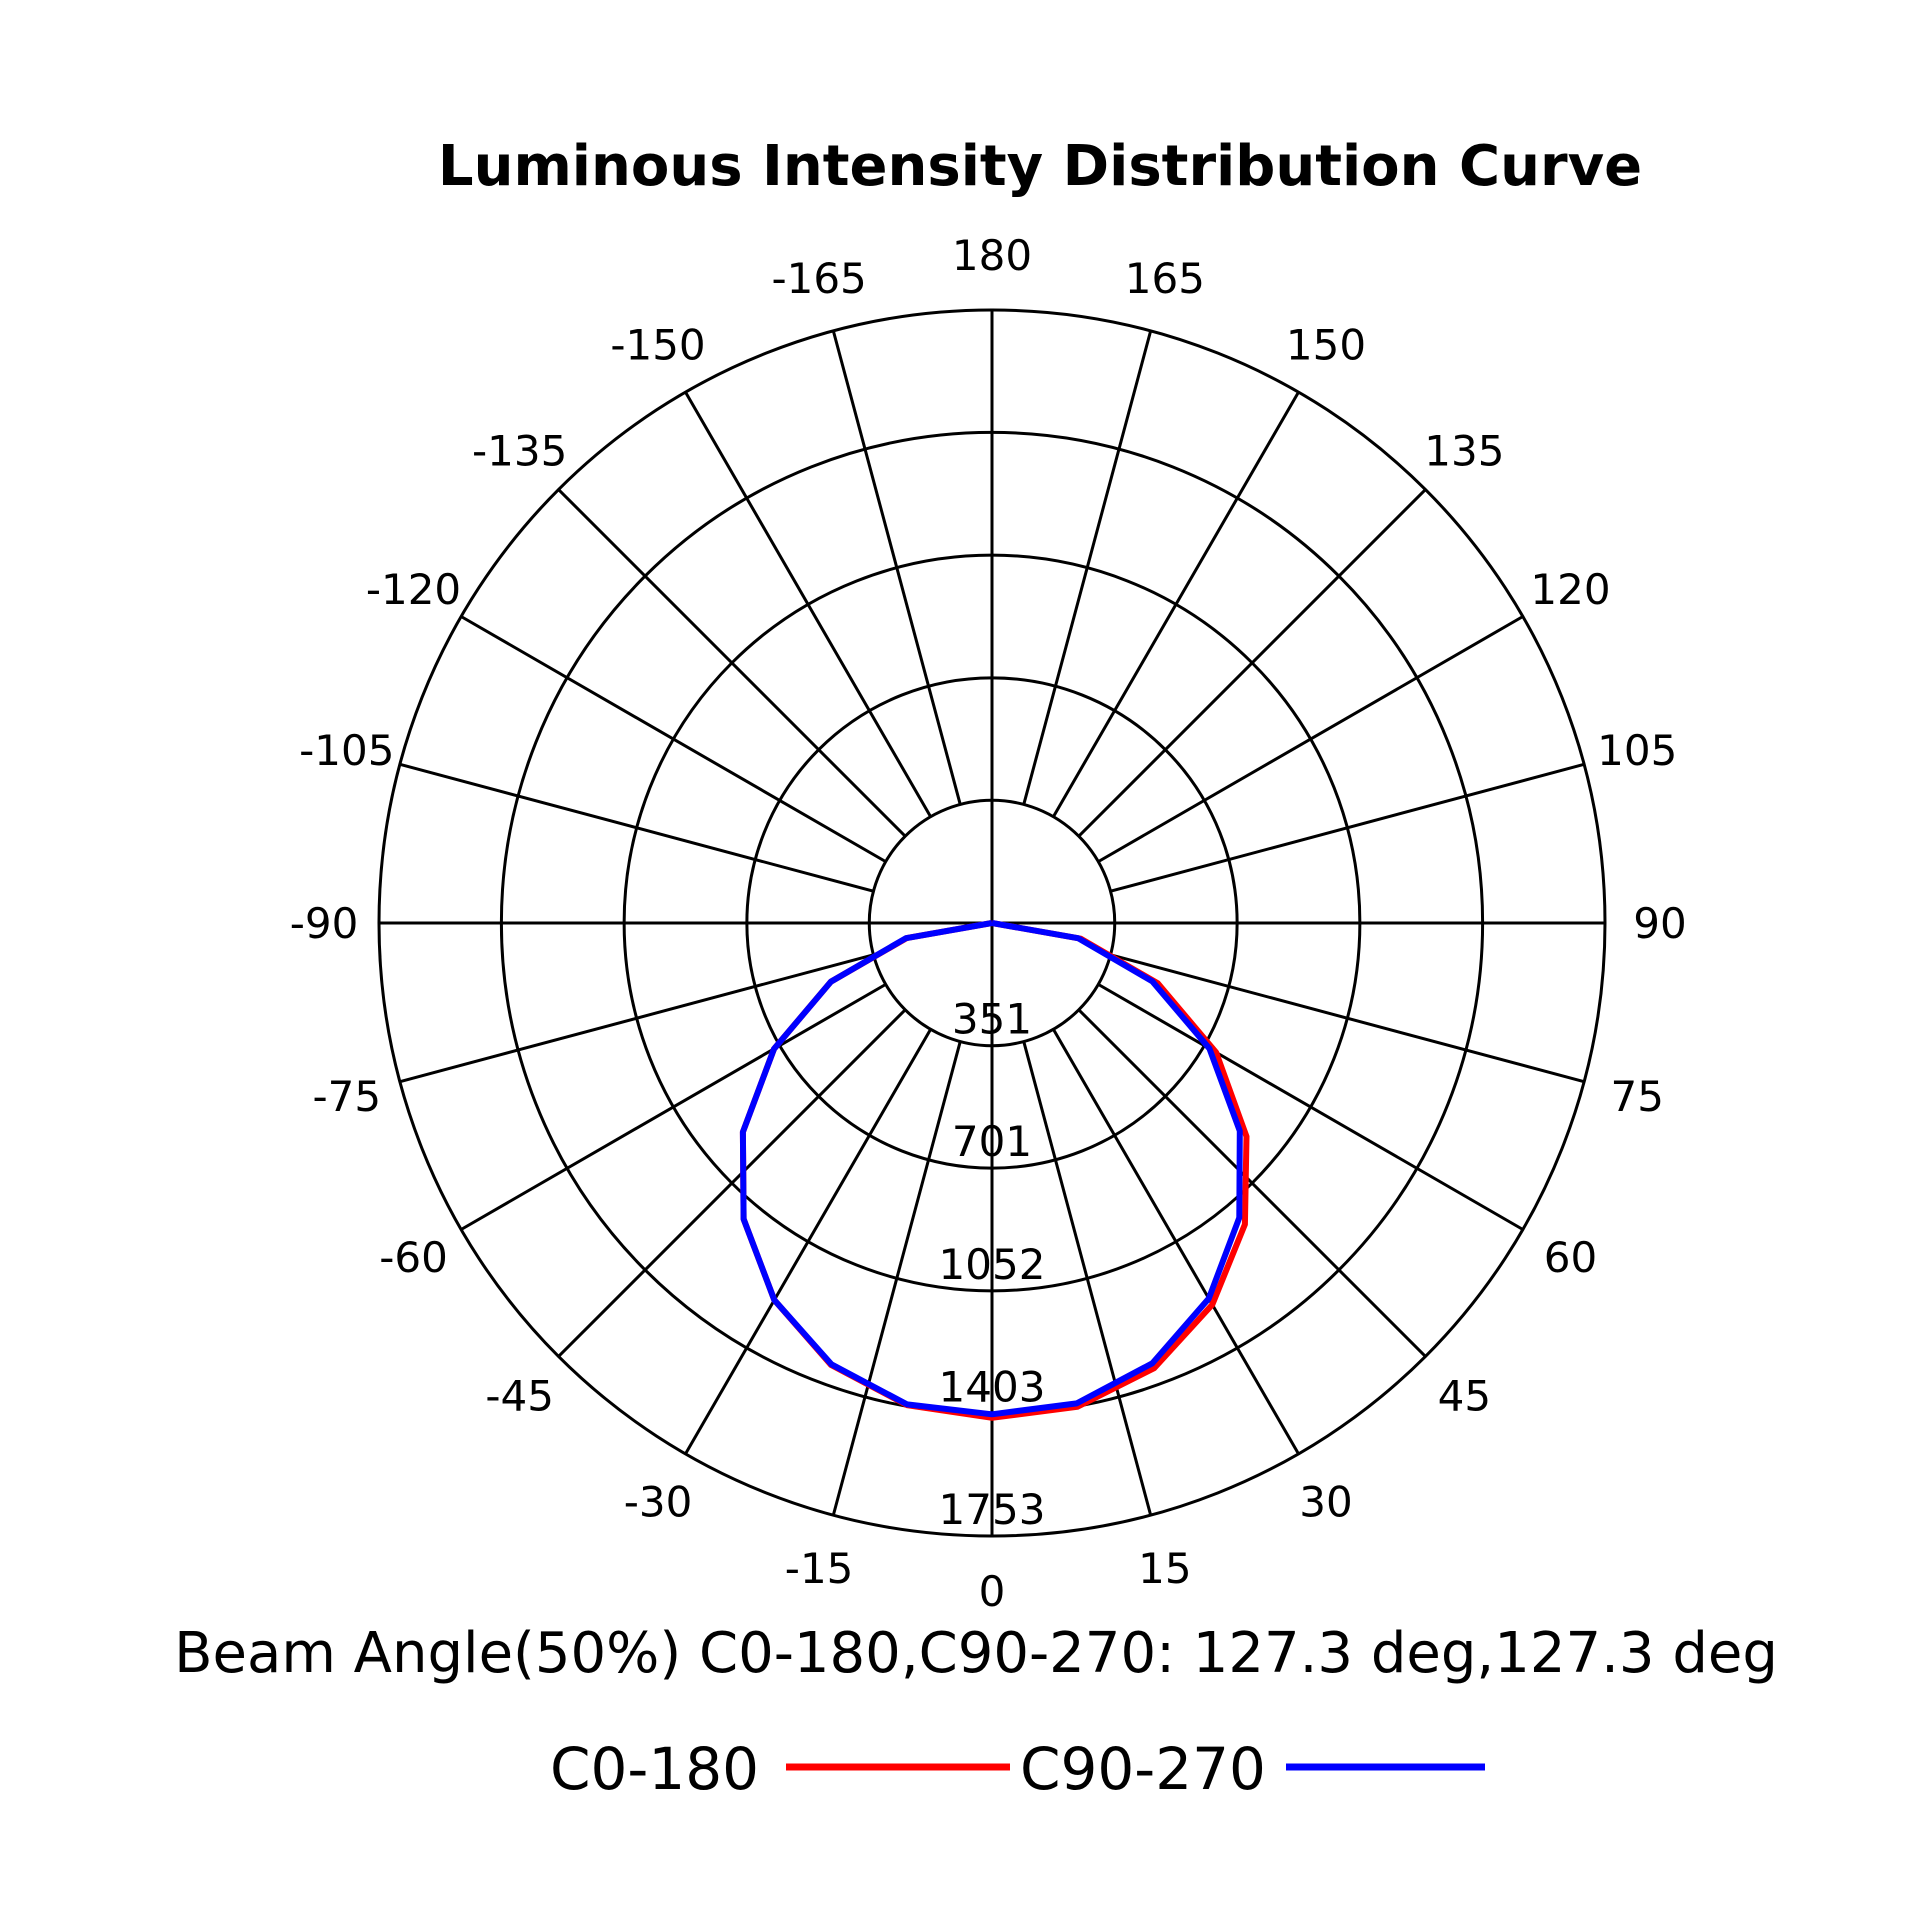  I want to click on angle-label: 180, so click(992, 255).